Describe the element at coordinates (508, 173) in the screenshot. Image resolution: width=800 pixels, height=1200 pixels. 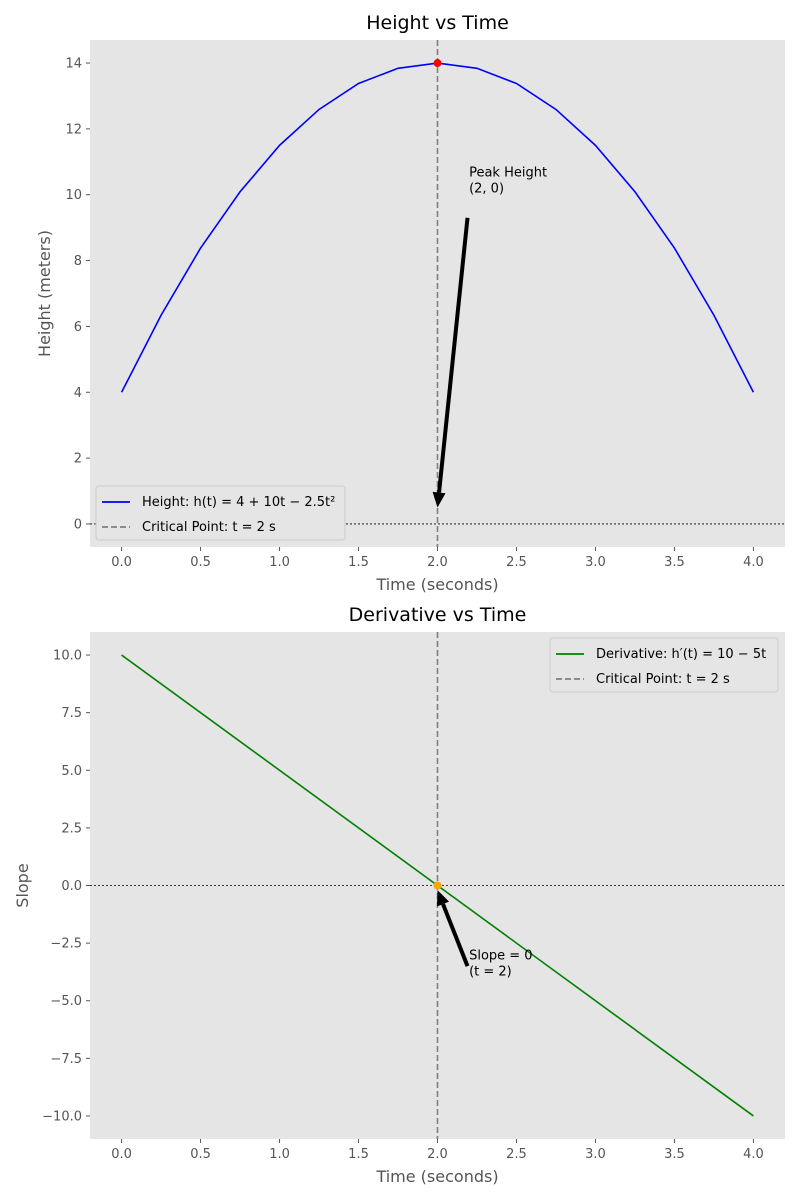
I see `annotation-line: Peak Height` at that location.